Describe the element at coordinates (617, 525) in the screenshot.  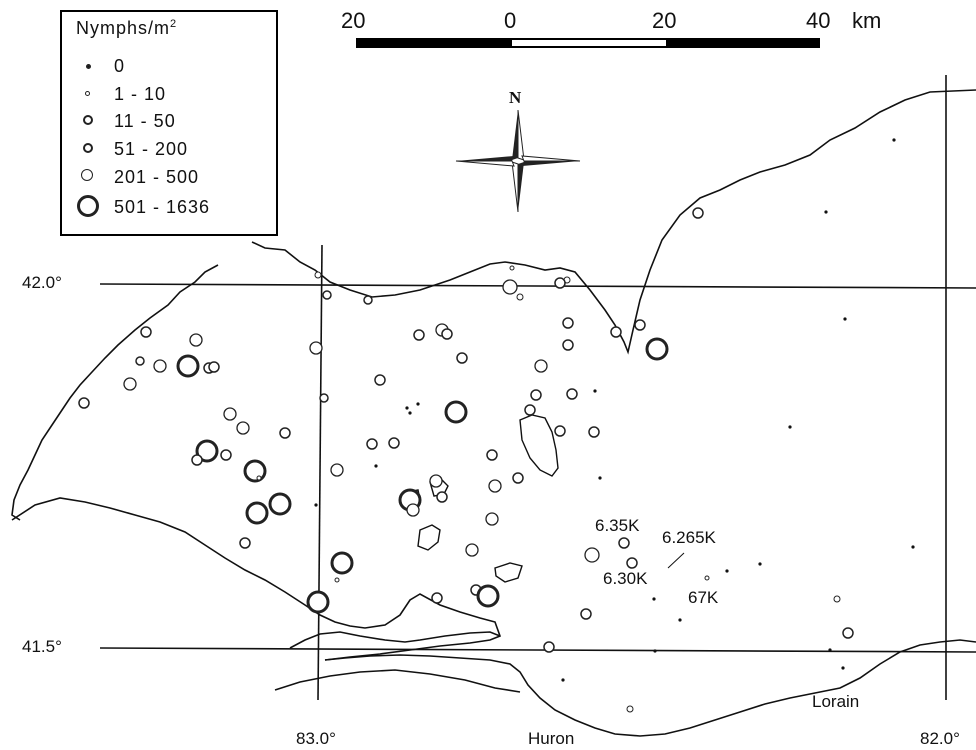
I see `station-label-6-35k: 6.35K` at that location.